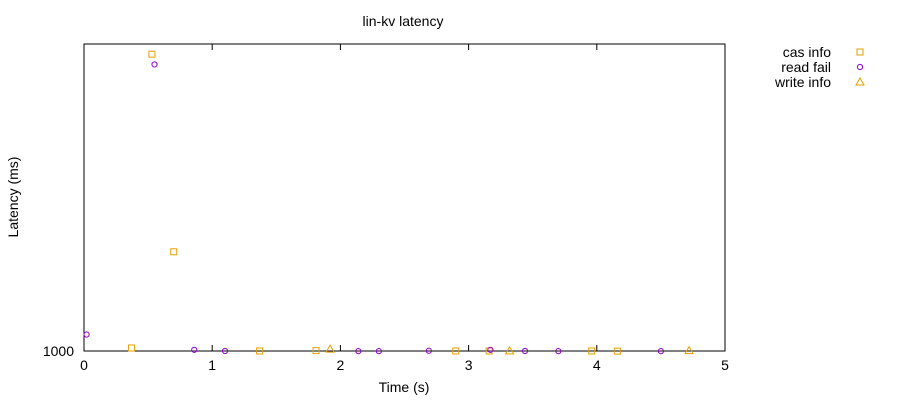 The image size is (900, 400). I want to click on legend-marker-read-fail, so click(860, 67).